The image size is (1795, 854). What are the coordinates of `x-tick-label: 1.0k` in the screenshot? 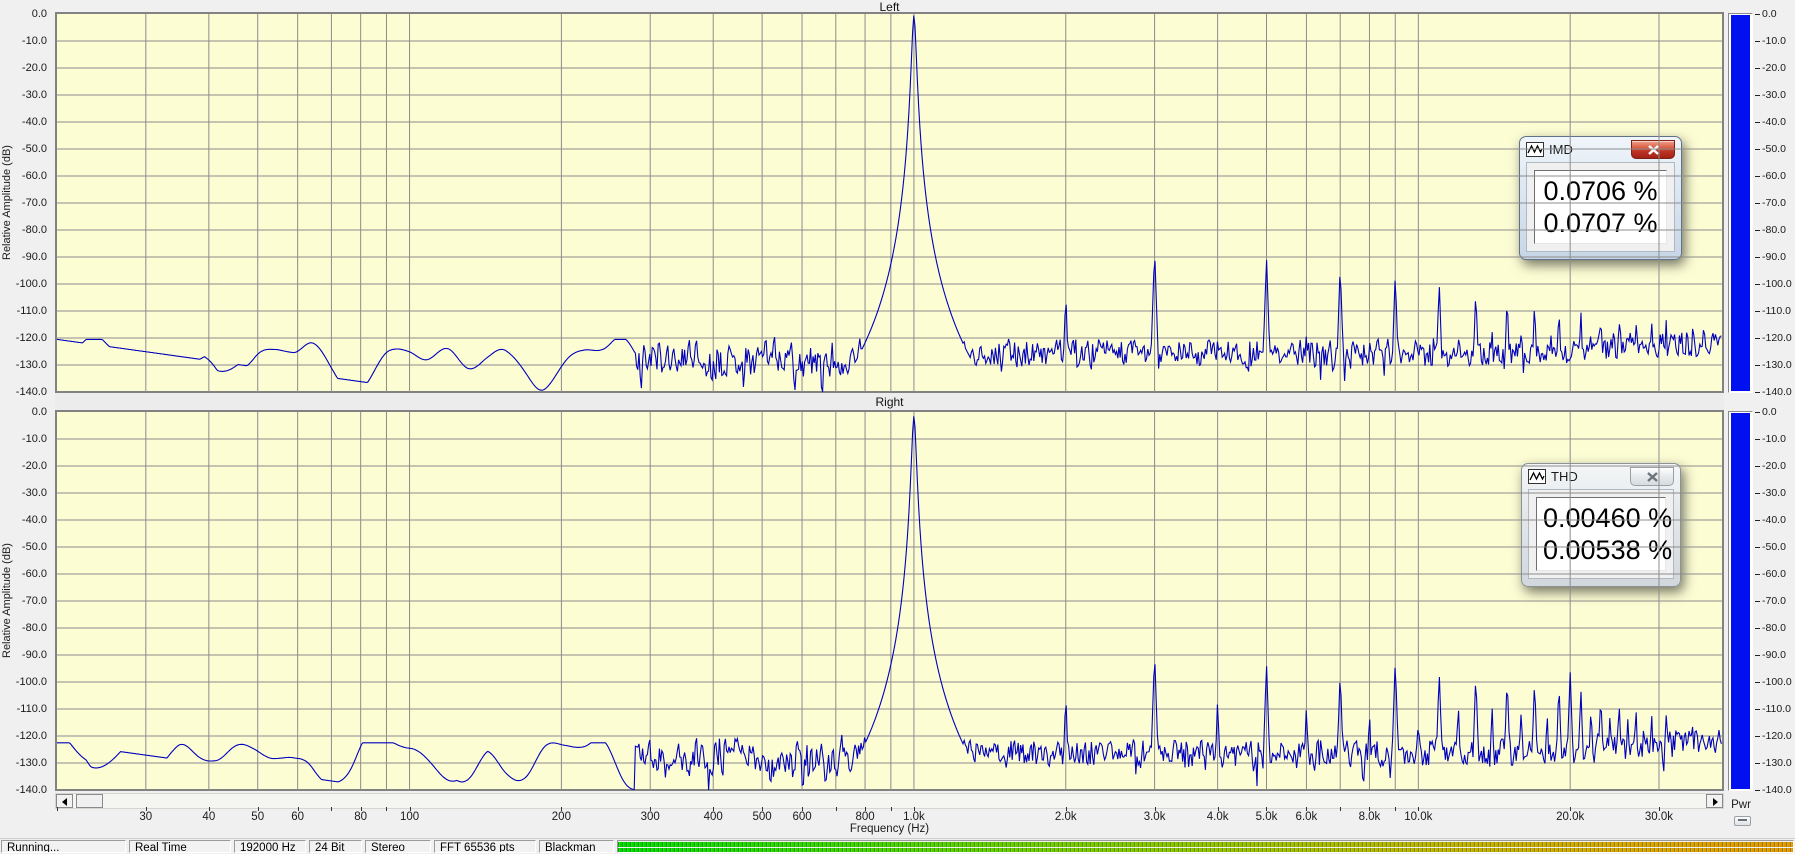 It's located at (914, 817).